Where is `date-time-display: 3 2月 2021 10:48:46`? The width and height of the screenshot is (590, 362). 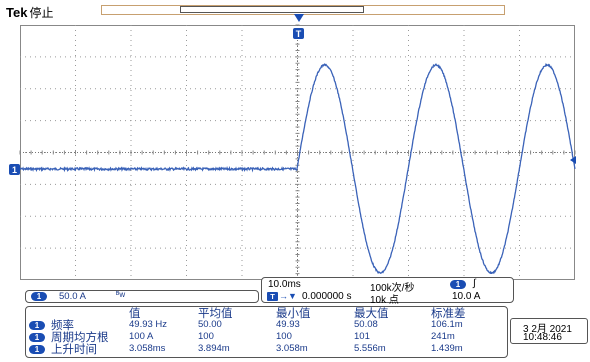
date-time-display: 3 2月 2021 10:48:46 is located at coordinates (549, 331).